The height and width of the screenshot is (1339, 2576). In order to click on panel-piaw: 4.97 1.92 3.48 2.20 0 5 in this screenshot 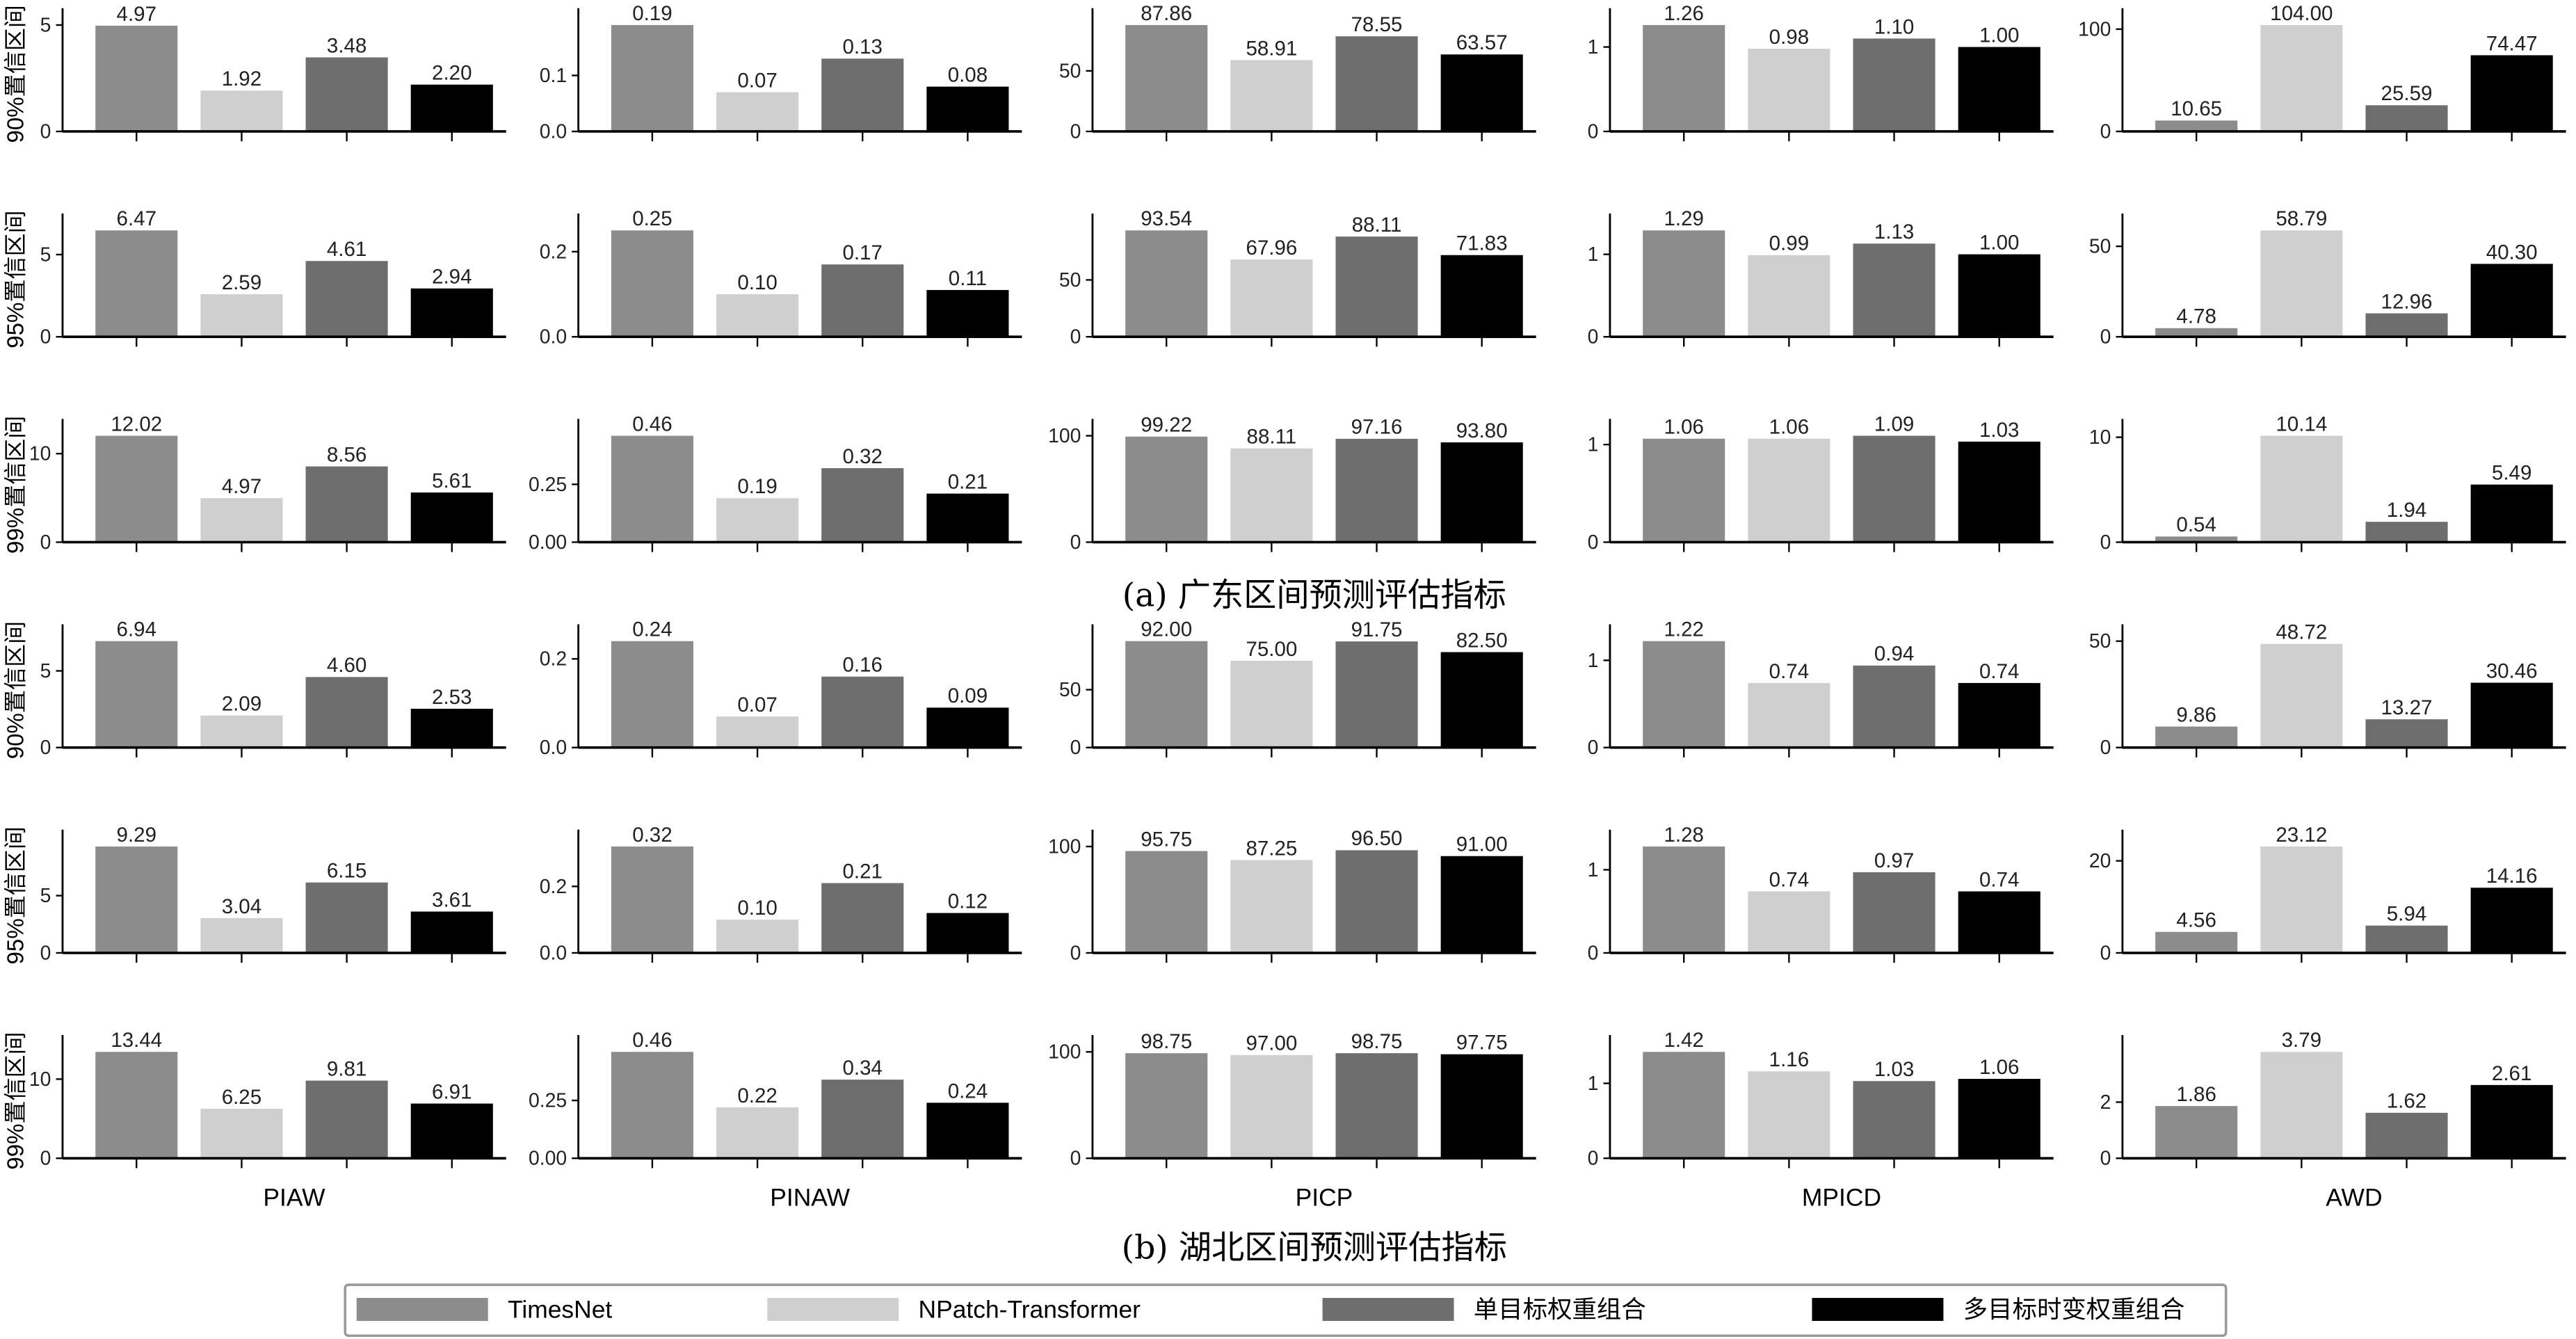, I will do `click(273, 73)`.